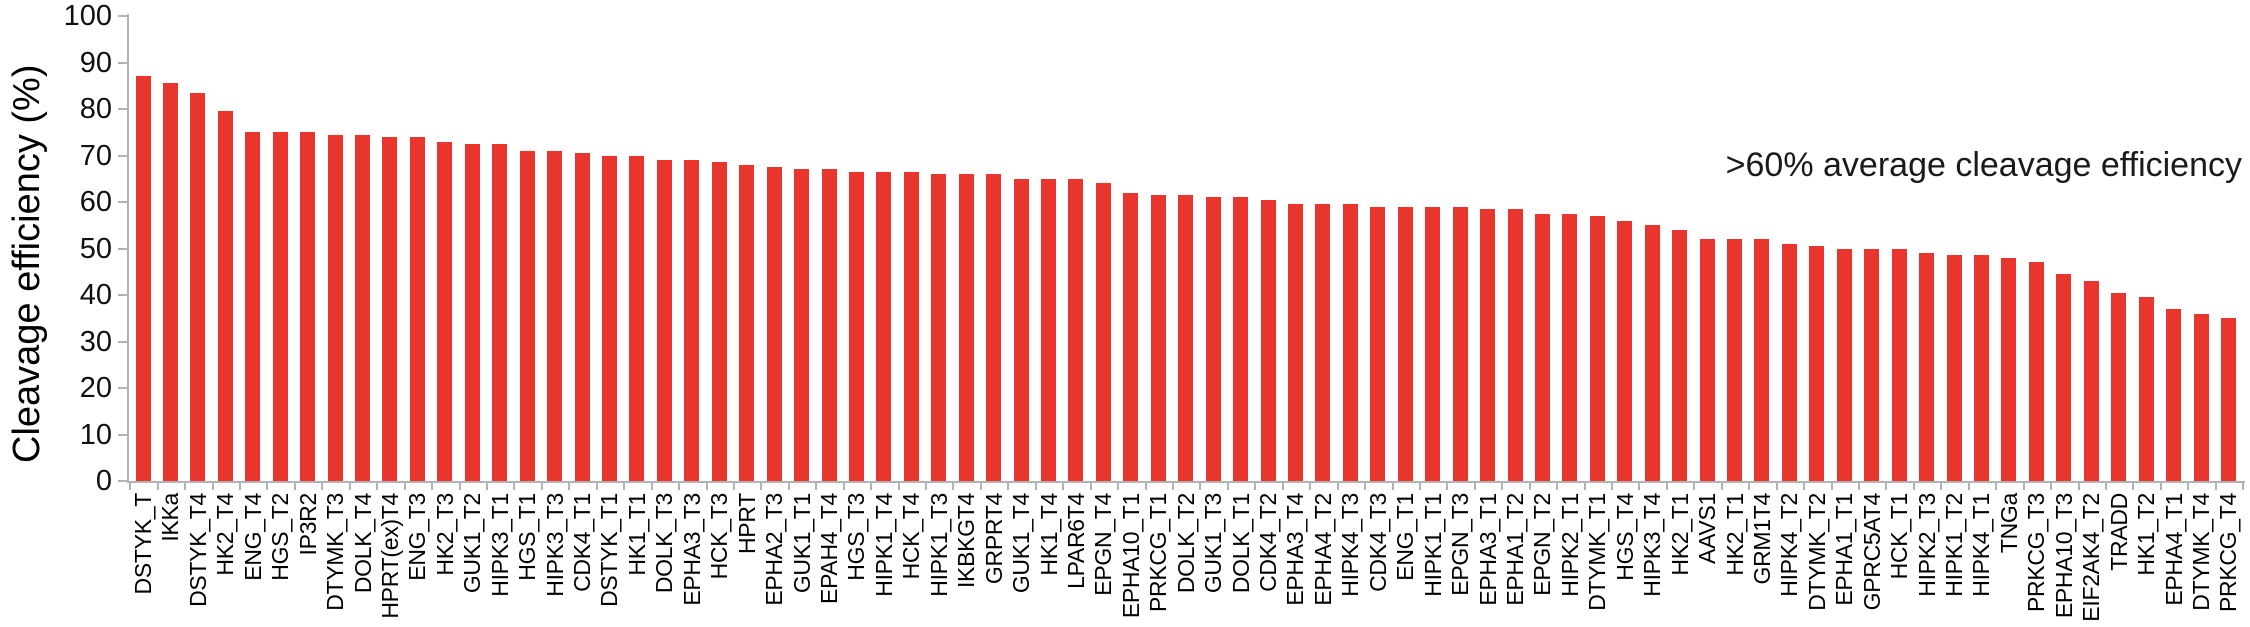 This screenshot has width=2250, height=627. Describe the element at coordinates (95, 295) in the screenshot. I see `y-tick-label: 40` at that location.